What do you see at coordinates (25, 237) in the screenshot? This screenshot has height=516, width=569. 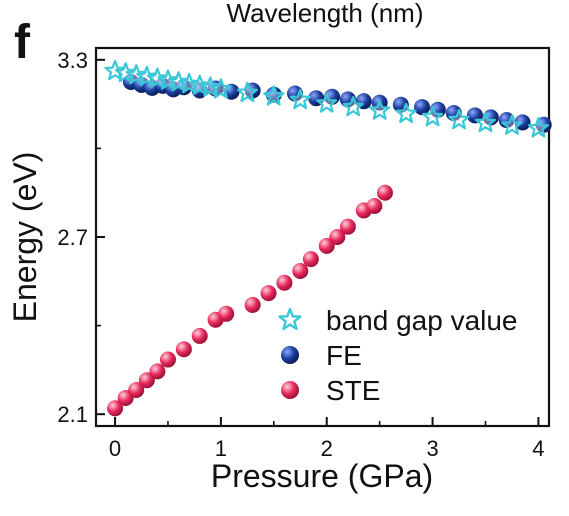 I see `y-axis-label: Energy (eV)` at bounding box center [25, 237].